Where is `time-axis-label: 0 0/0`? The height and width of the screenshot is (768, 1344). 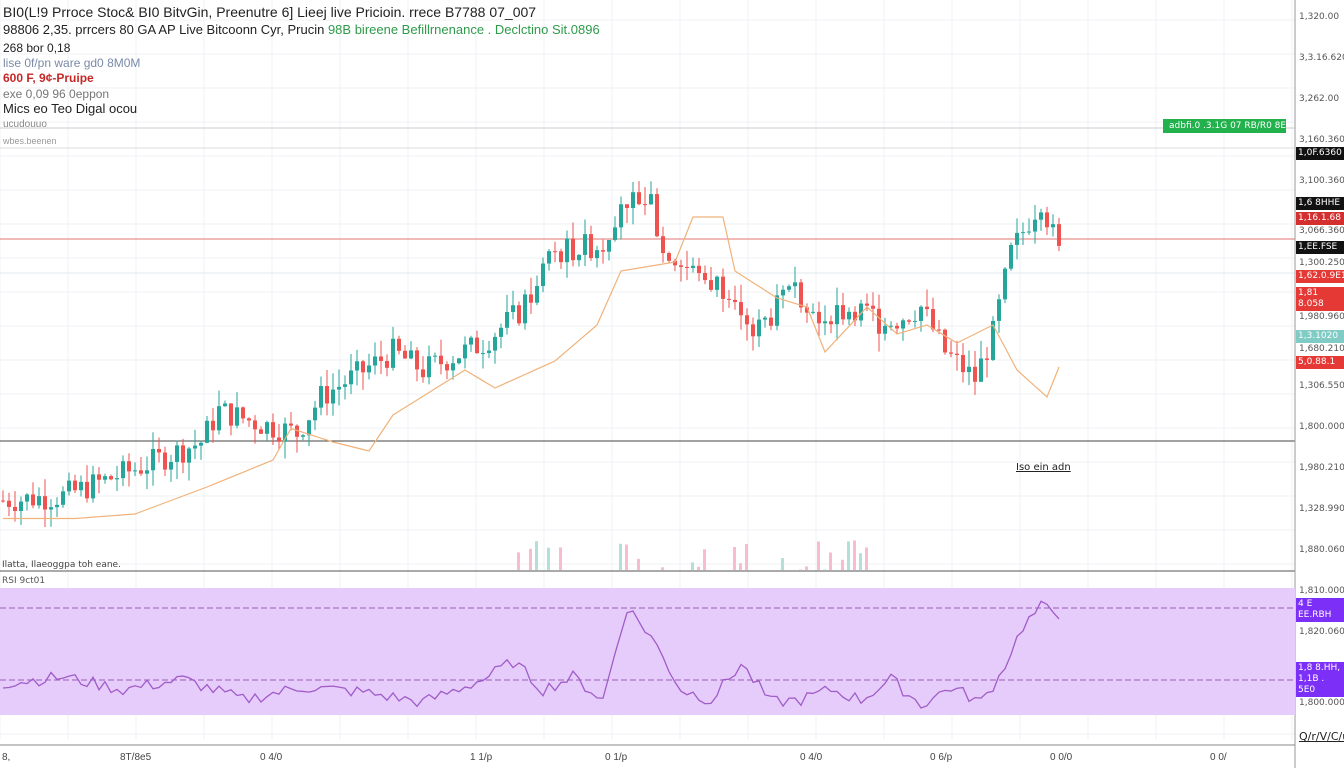 time-axis-label: 0 0/0 is located at coordinates (1061, 757).